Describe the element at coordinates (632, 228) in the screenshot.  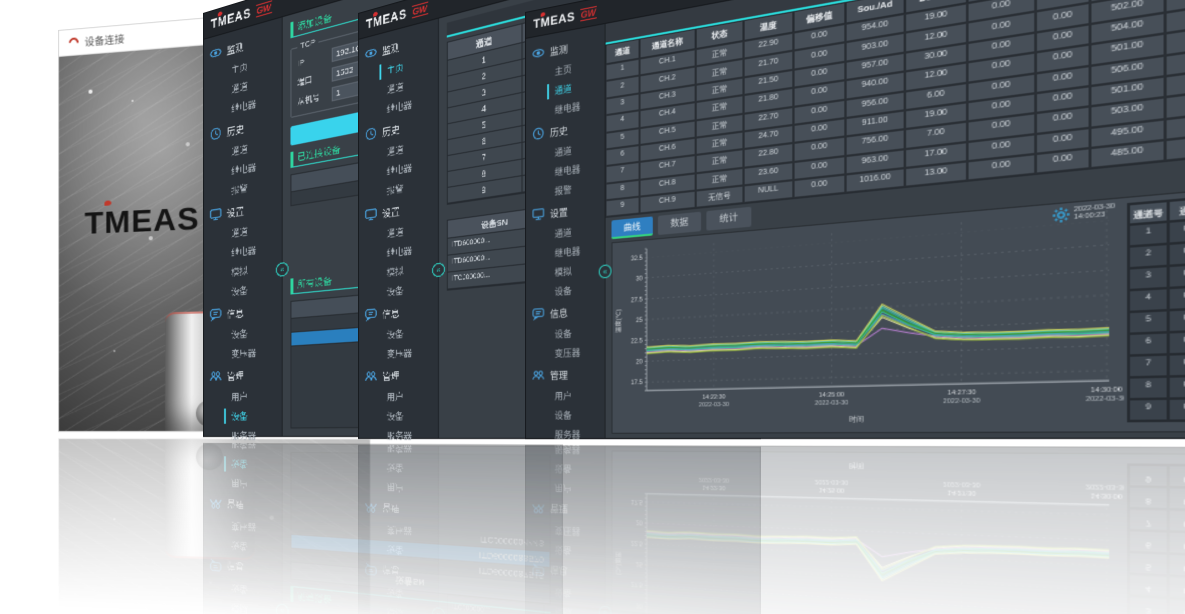
I see `tab-0: 曲线` at that location.